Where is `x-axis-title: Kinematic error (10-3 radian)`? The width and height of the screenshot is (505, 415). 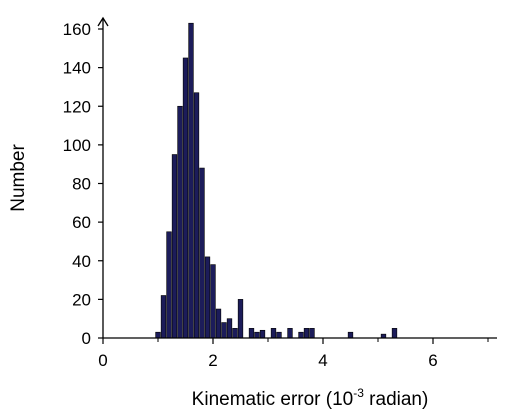 x-axis-title: Kinematic error (10-3 radian) is located at coordinates (310, 398).